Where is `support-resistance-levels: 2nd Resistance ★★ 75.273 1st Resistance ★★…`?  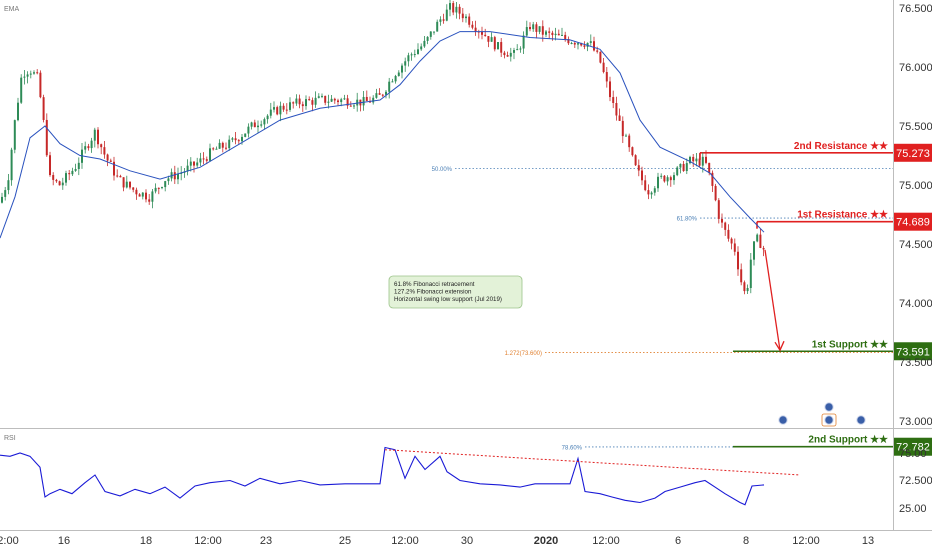 support-resistance-levels: 2nd Resistance ★★ 75.273 1st Resistance ★★… is located at coordinates (815, 298).